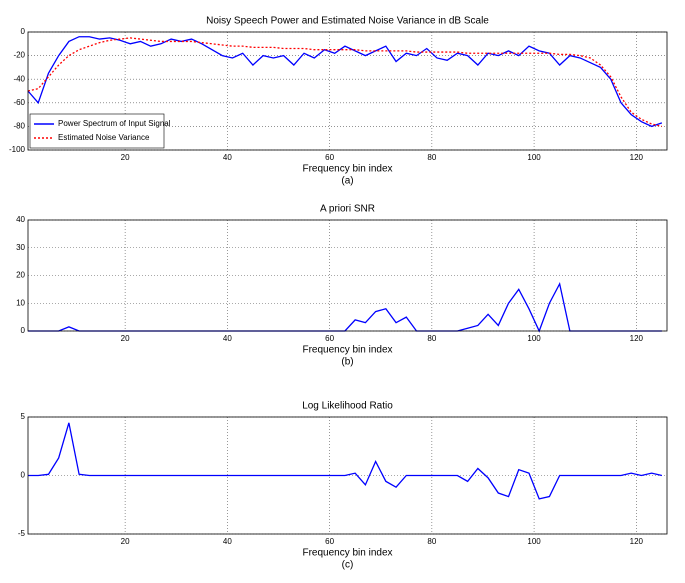 Image resolution: width=685 pixels, height=583 pixels. What do you see at coordinates (347, 362) in the screenshot?
I see `caption: (b)` at bounding box center [347, 362].